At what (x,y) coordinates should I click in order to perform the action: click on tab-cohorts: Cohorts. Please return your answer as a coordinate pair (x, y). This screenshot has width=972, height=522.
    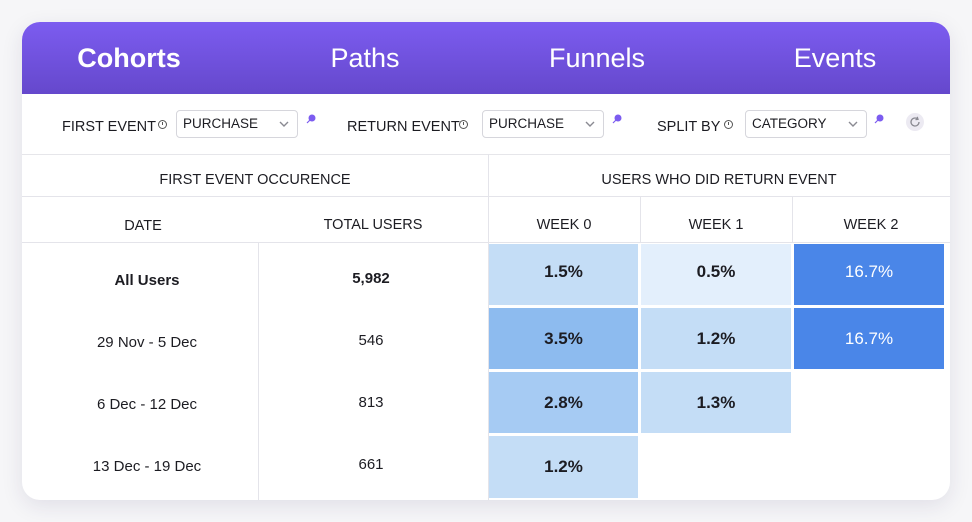
    Looking at the image, I should click on (129, 58).